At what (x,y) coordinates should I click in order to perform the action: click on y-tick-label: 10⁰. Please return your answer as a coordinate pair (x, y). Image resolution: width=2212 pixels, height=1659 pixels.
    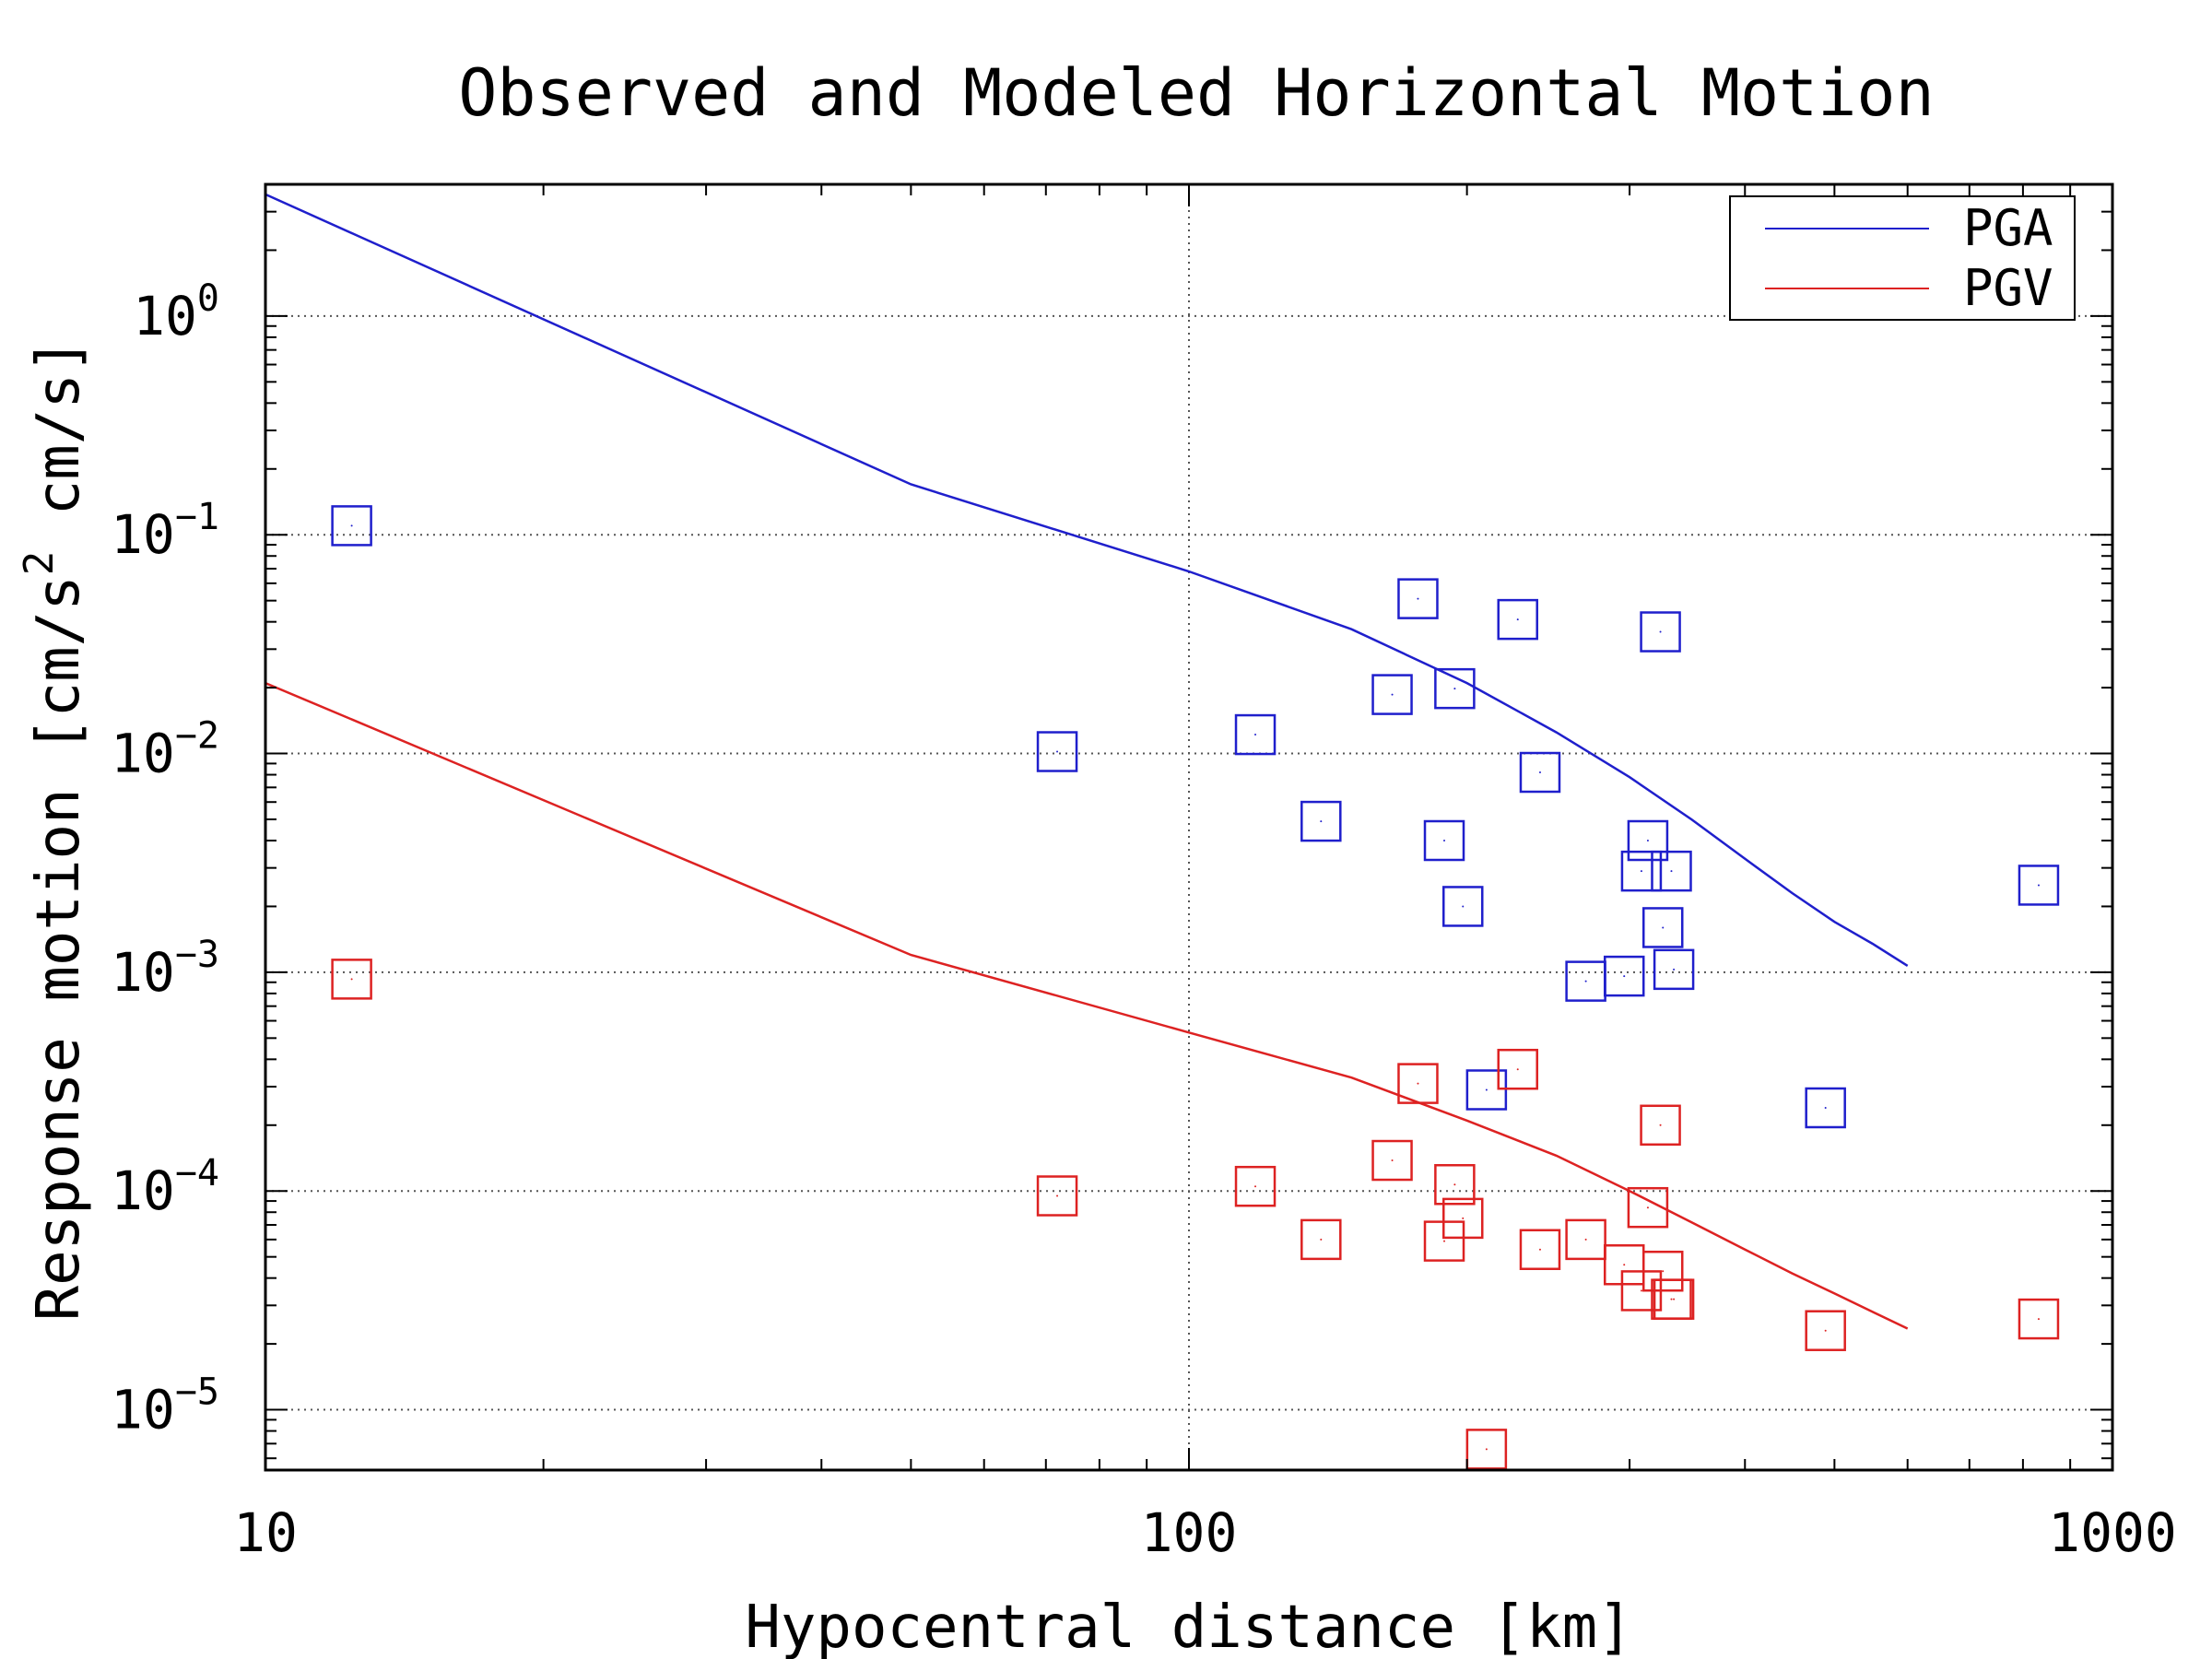
    Looking at the image, I should click on (176, 312).